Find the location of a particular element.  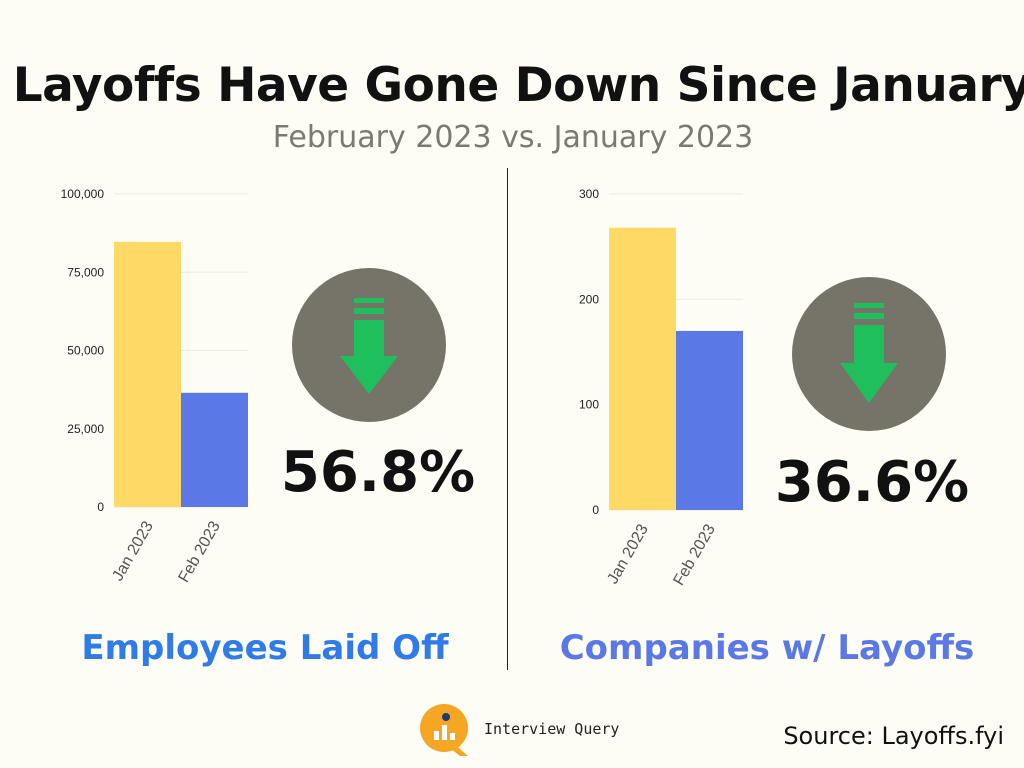

y-tick-label: 100 is located at coordinates (589, 405).